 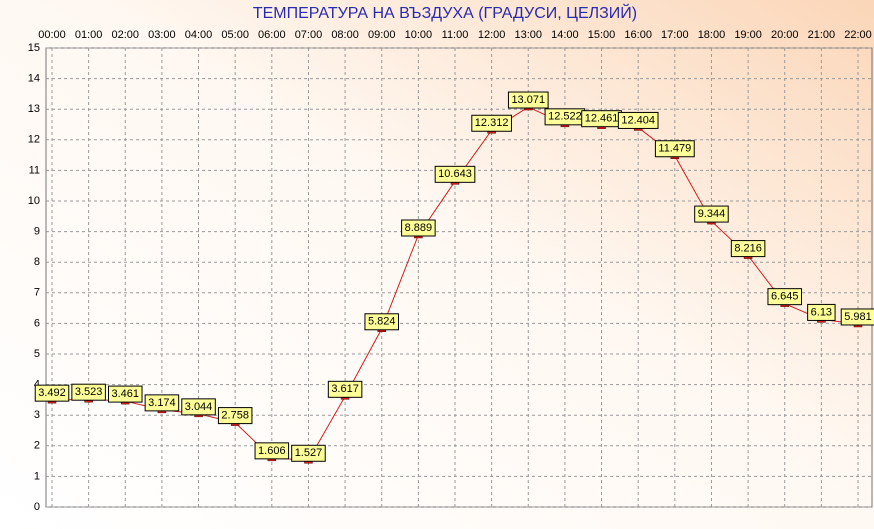 I want to click on data-label: 9.344, so click(x=711, y=214).